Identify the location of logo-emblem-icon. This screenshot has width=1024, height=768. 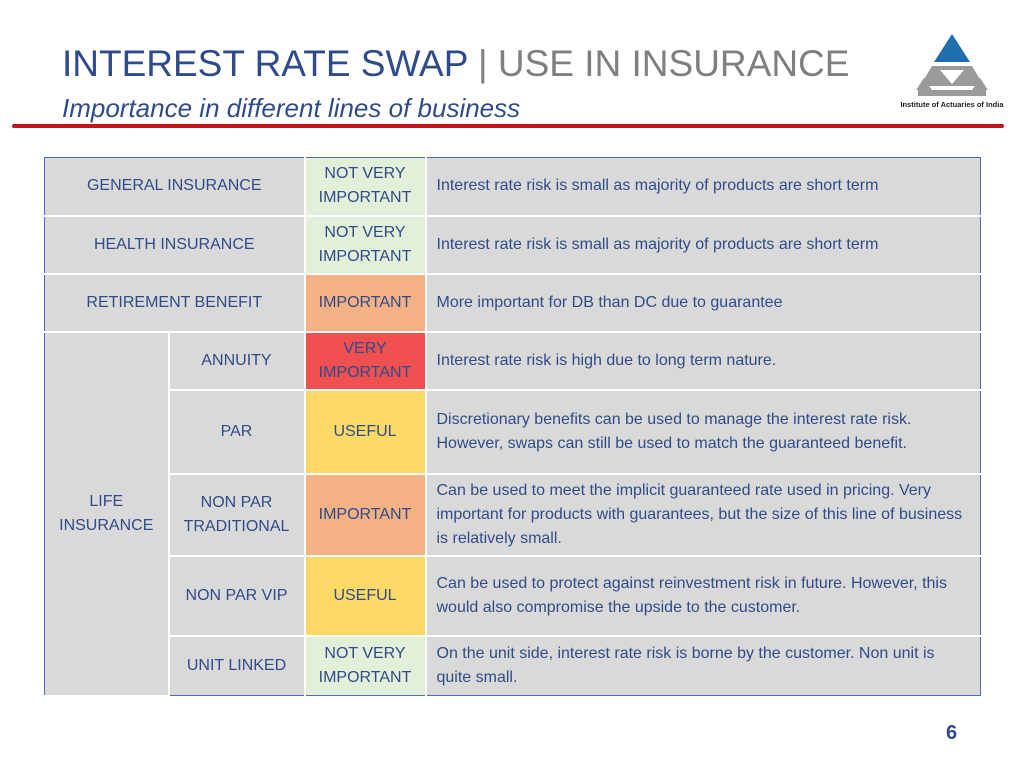
(952, 65).